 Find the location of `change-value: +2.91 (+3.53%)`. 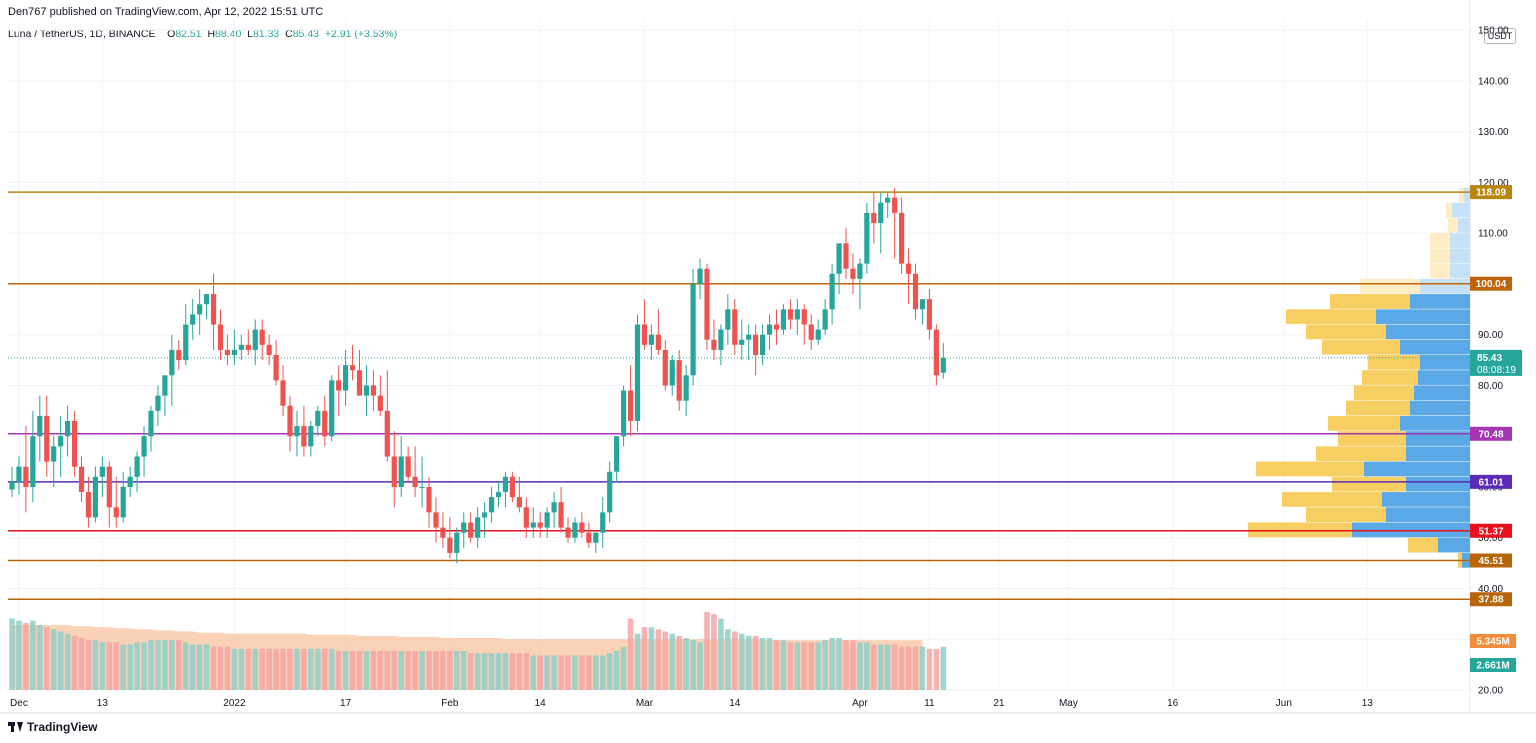

change-value: +2.91 (+3.53%) is located at coordinates (361, 34).